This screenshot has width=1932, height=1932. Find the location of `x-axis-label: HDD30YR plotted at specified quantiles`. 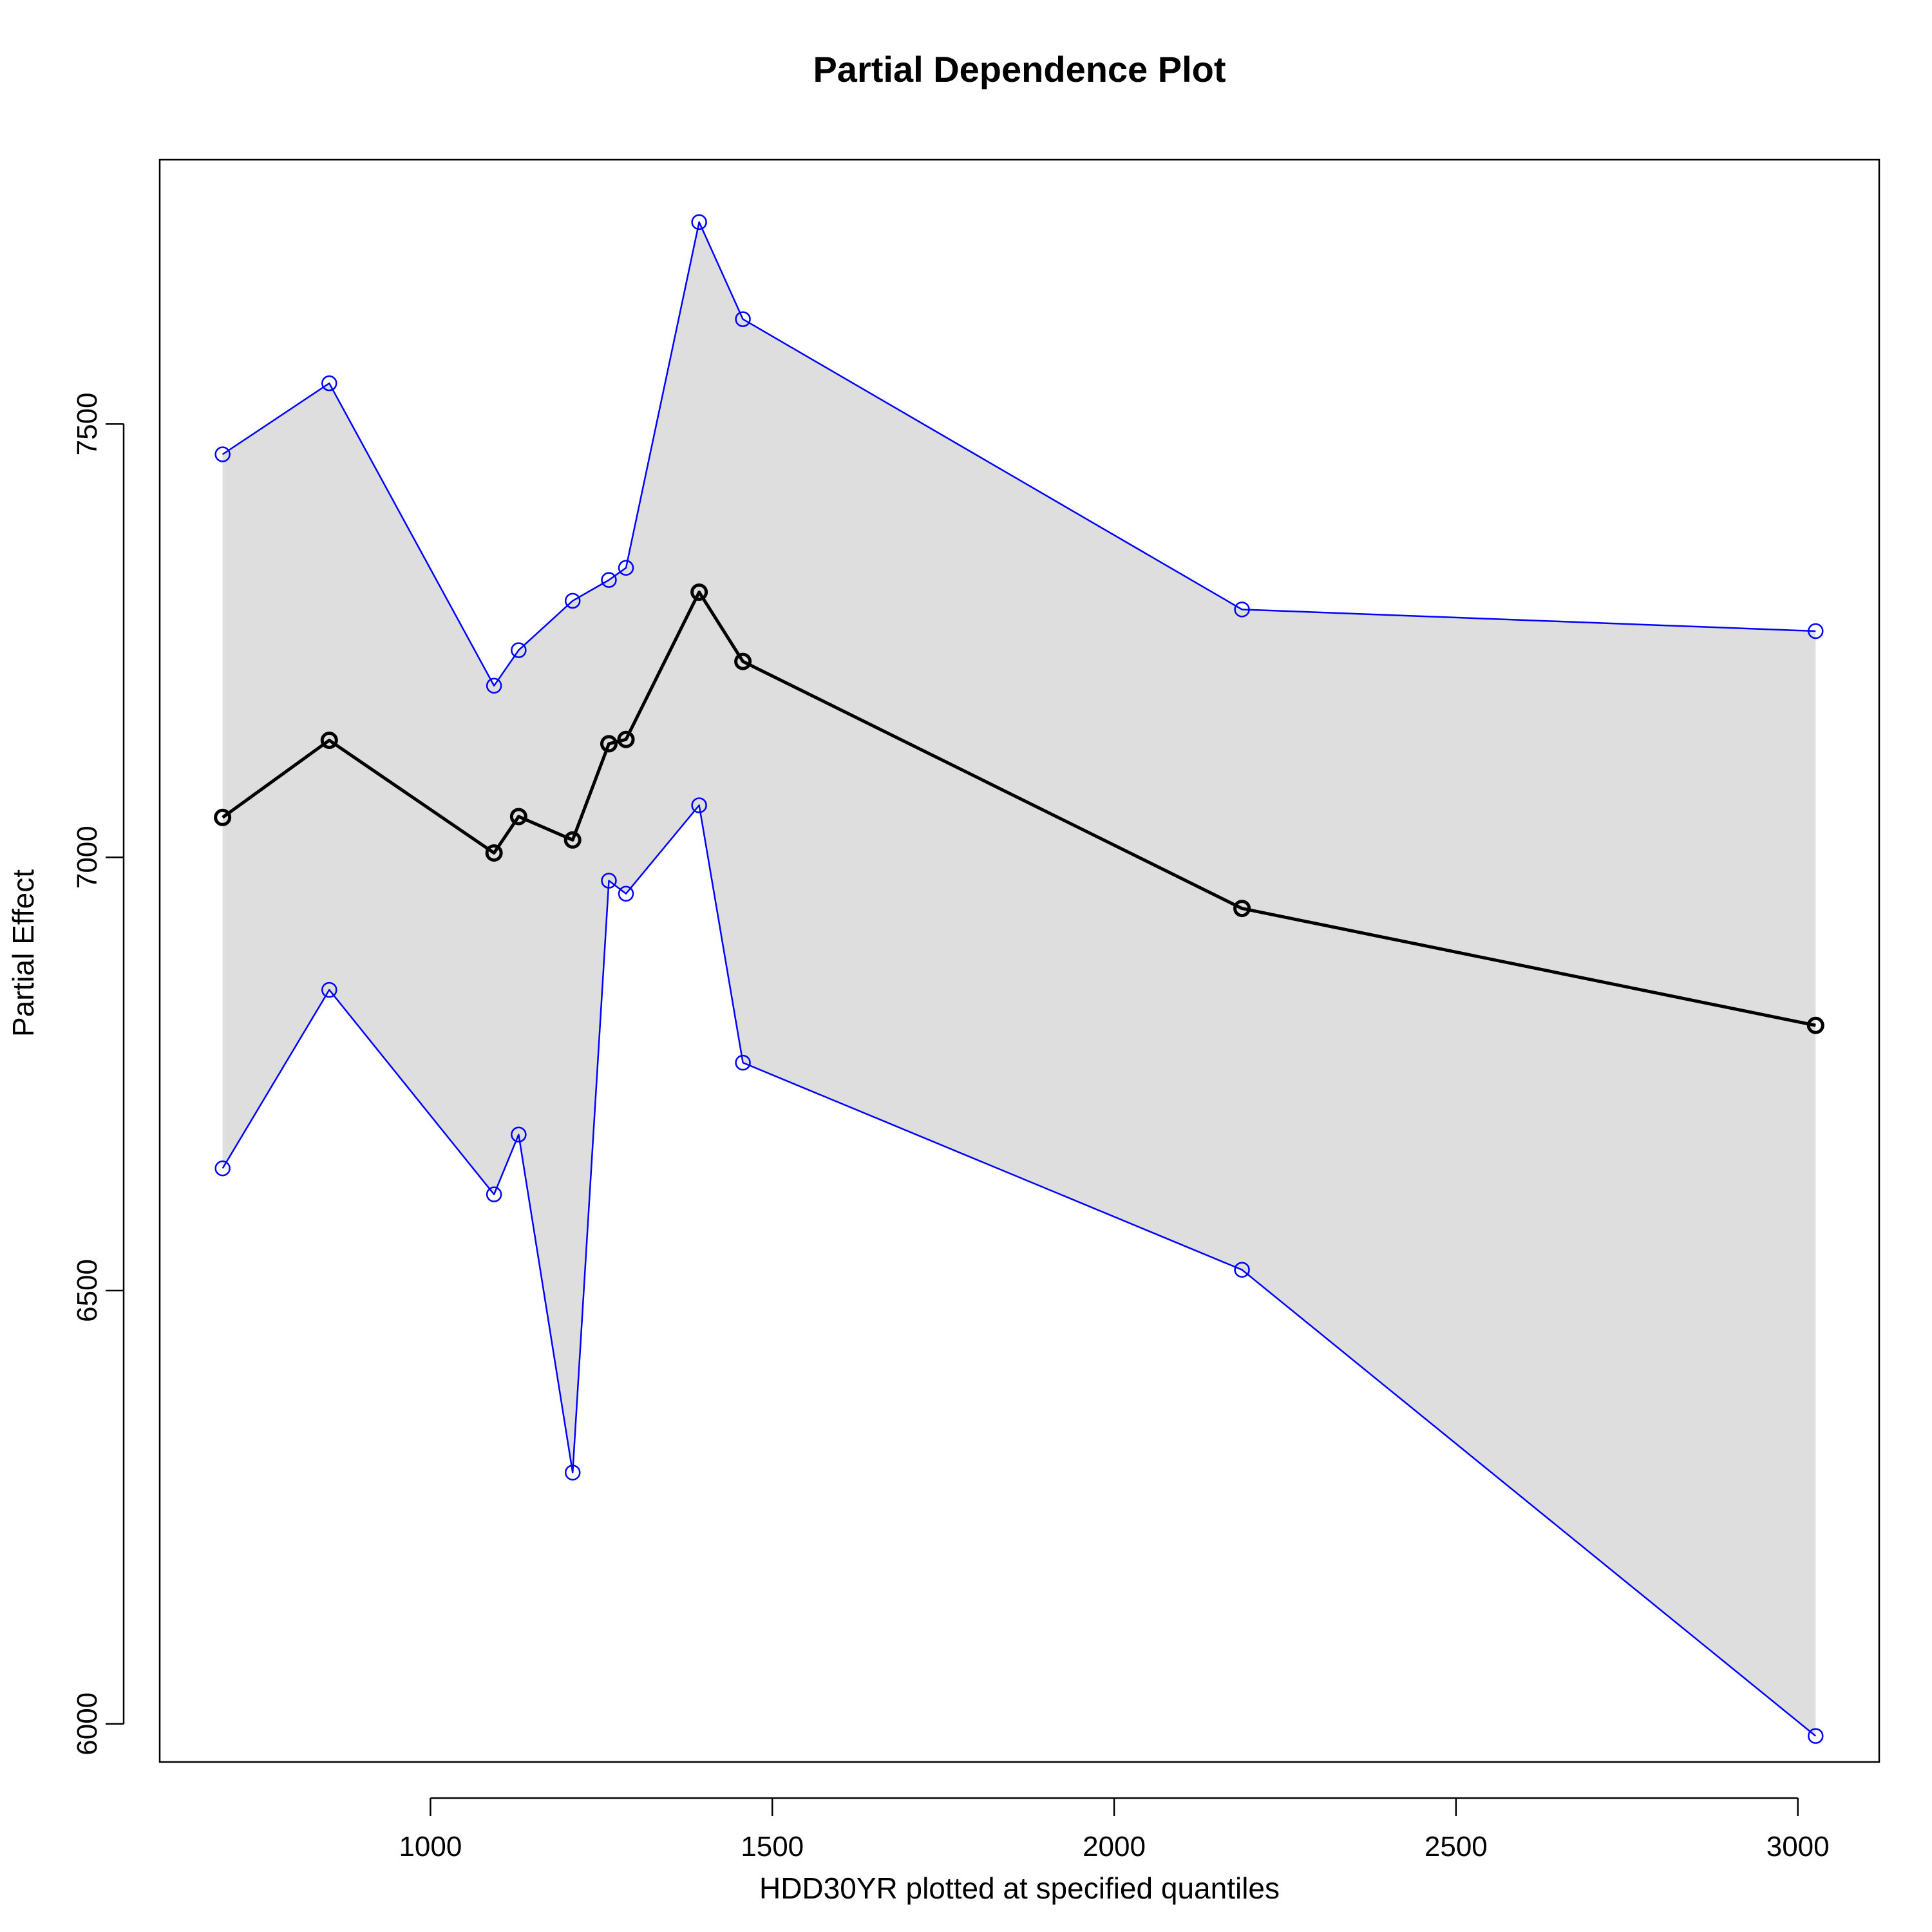

x-axis-label: HDD30YR plotted at specified quantiles is located at coordinates (1019, 1888).